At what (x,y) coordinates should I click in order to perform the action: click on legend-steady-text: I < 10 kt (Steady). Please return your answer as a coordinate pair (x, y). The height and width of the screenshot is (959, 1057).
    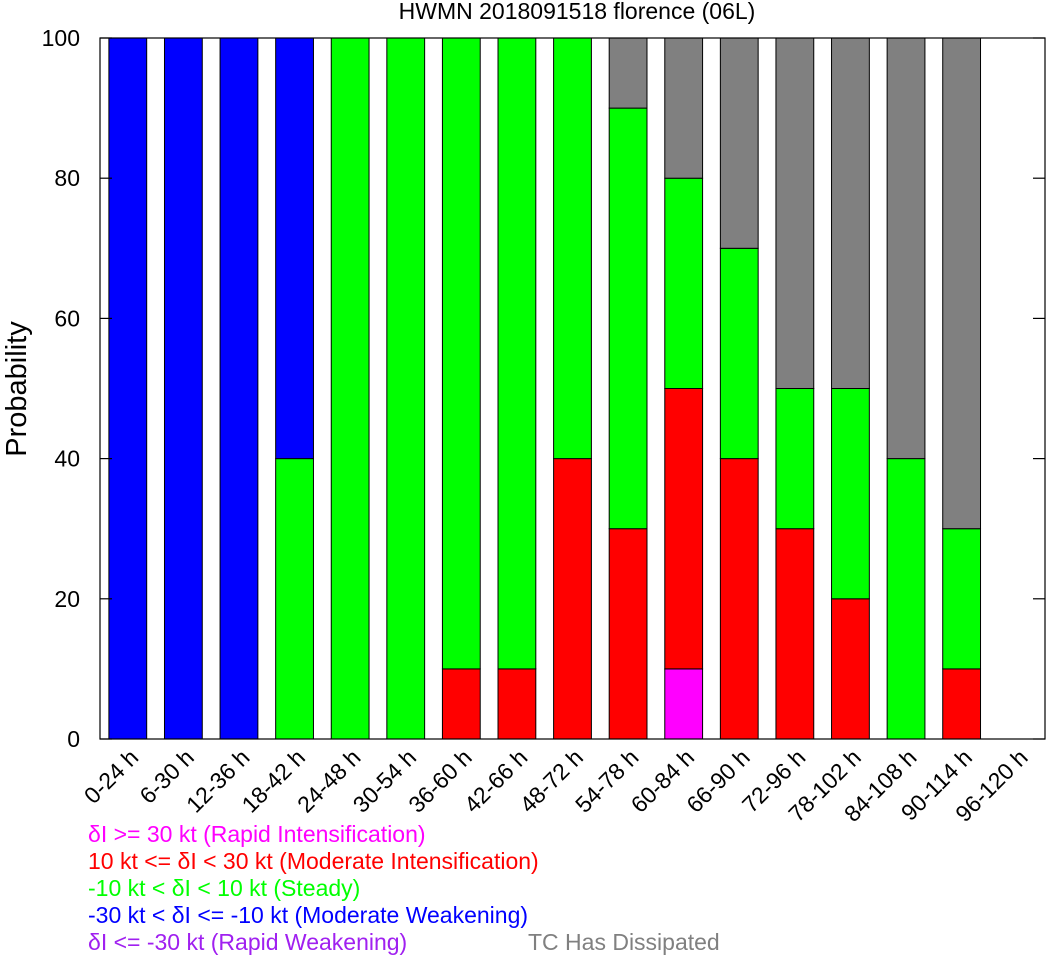
    Looking at the image, I should click on (272, 888).